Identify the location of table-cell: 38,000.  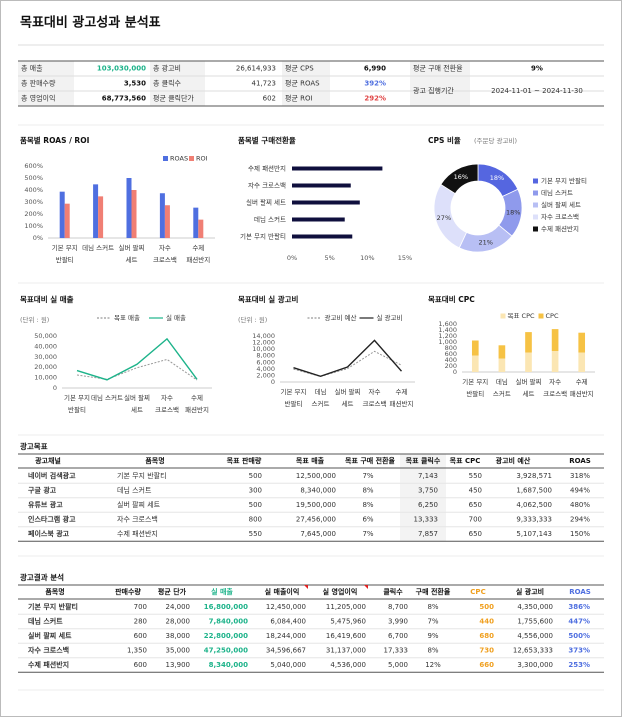
(178, 636).